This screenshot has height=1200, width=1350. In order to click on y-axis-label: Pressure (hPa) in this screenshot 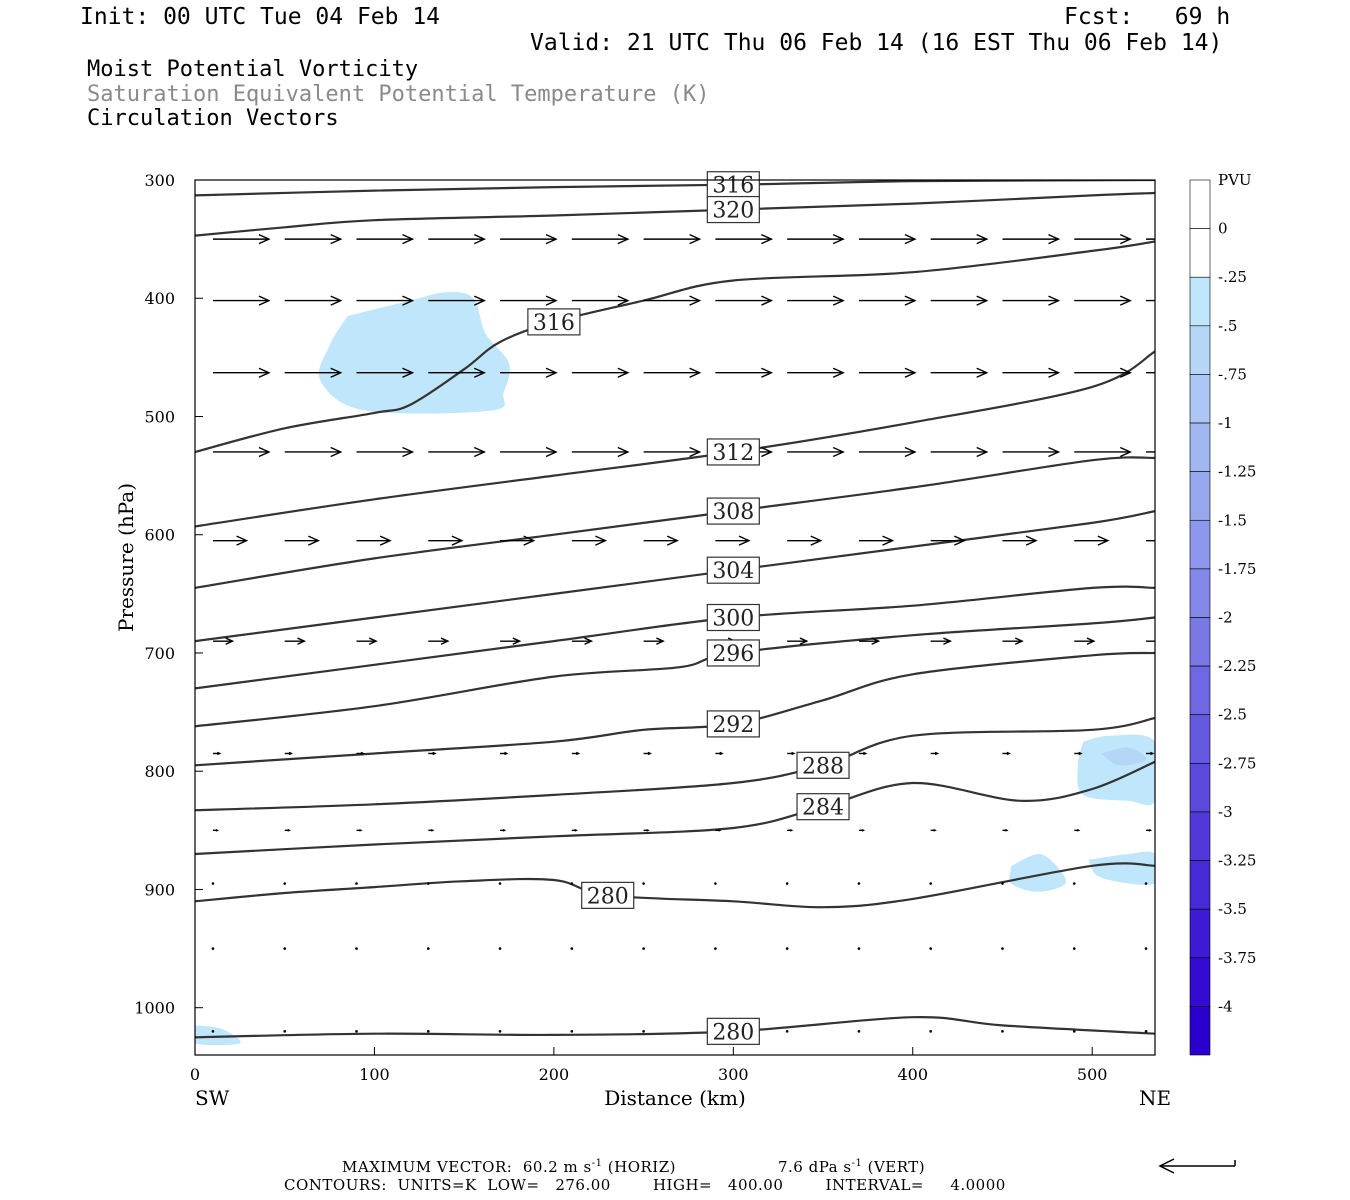, I will do `click(126, 557)`.